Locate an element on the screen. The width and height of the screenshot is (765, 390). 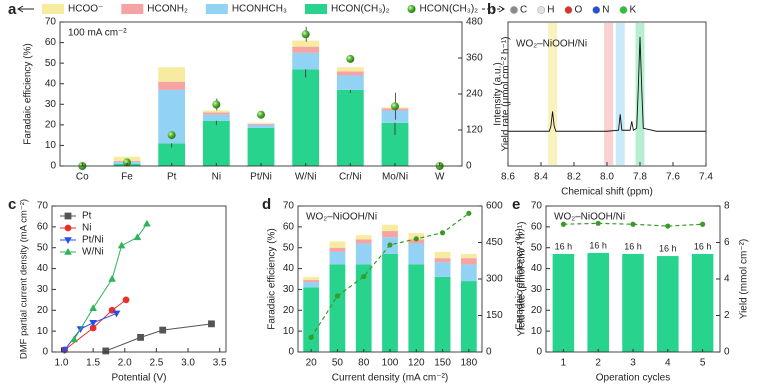
panel-label: a is located at coordinates (12, 9).